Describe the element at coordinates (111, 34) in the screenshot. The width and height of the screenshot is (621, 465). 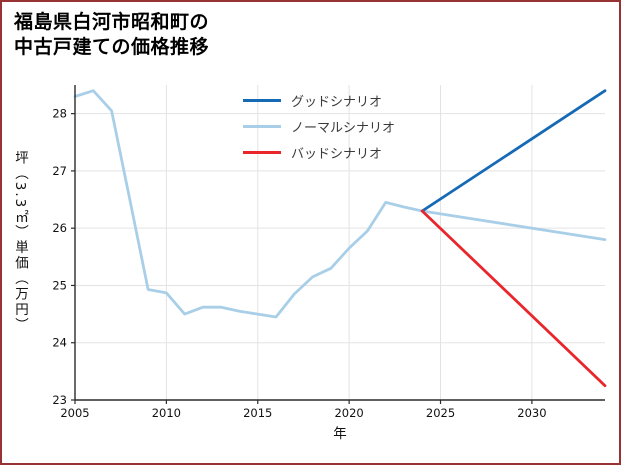
I see `chart-title: 福島県白河市昭和町の 中古戸建ての価格推移` at that location.